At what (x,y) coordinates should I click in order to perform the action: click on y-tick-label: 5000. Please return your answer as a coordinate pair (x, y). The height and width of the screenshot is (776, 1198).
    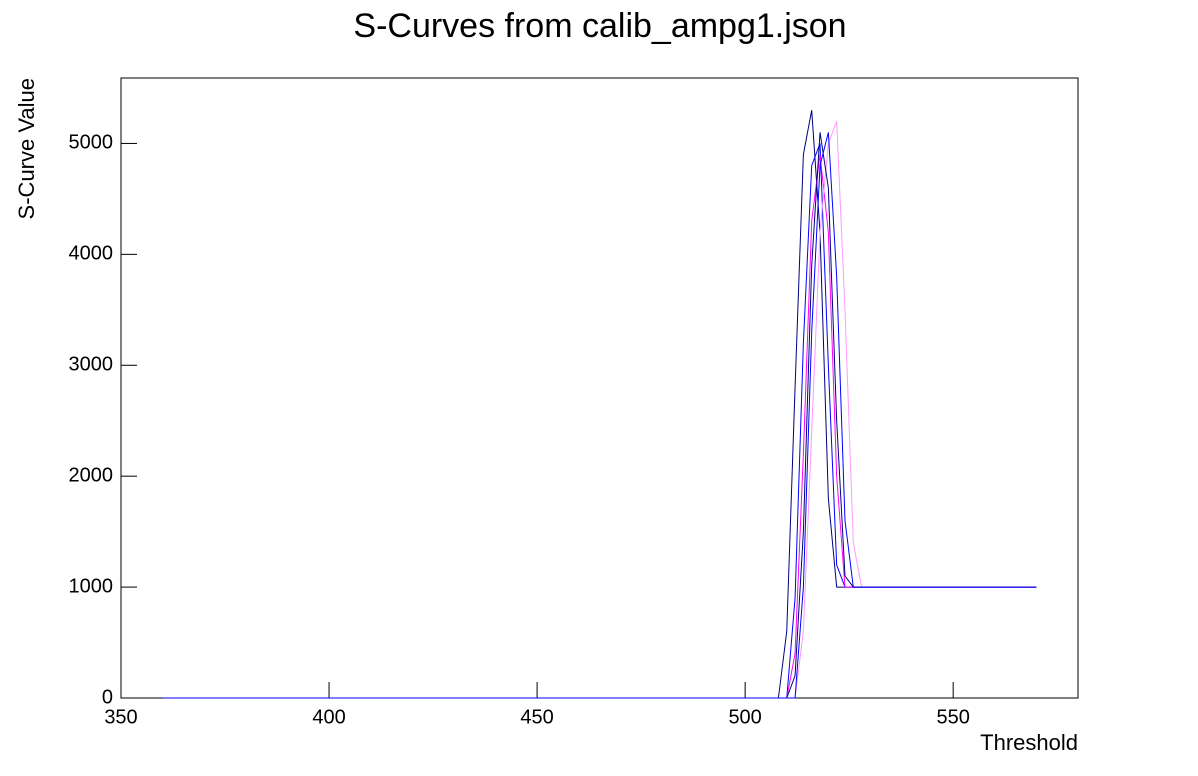
    Looking at the image, I should click on (91, 143).